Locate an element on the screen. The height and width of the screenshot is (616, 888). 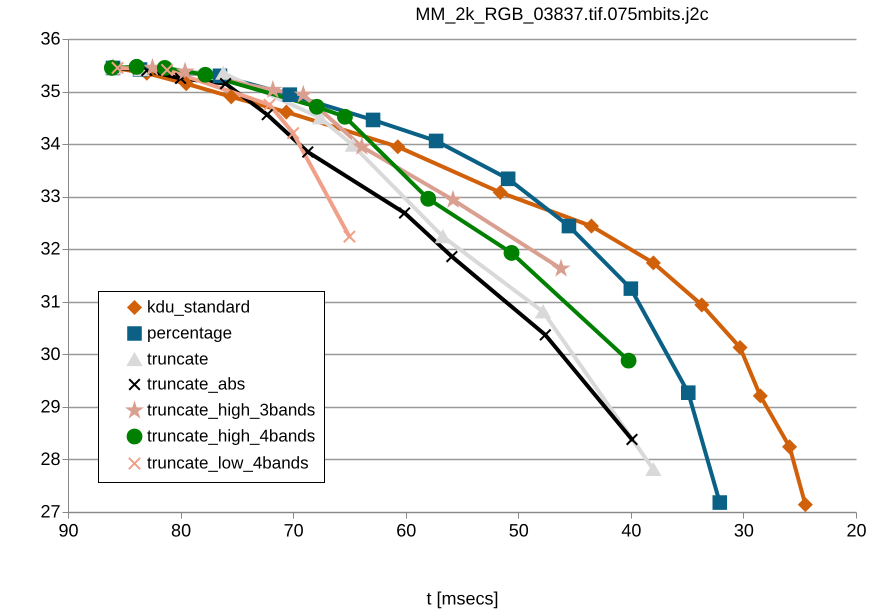
x-tick-label: 60 is located at coordinates (406, 530).